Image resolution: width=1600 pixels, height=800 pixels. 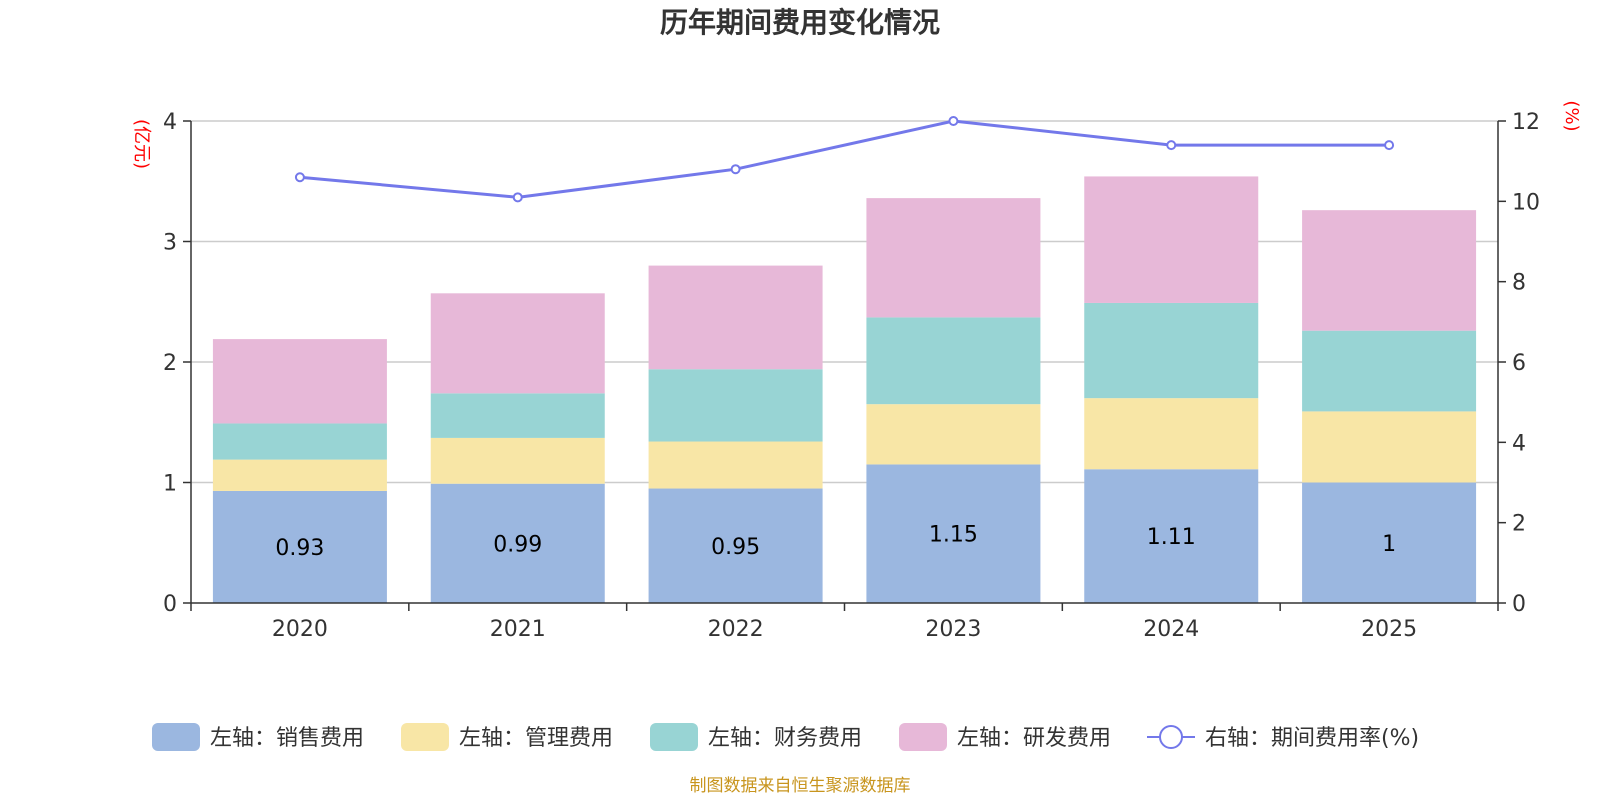 I want to click on bar-data-label: 1.11, so click(x=1171, y=537).